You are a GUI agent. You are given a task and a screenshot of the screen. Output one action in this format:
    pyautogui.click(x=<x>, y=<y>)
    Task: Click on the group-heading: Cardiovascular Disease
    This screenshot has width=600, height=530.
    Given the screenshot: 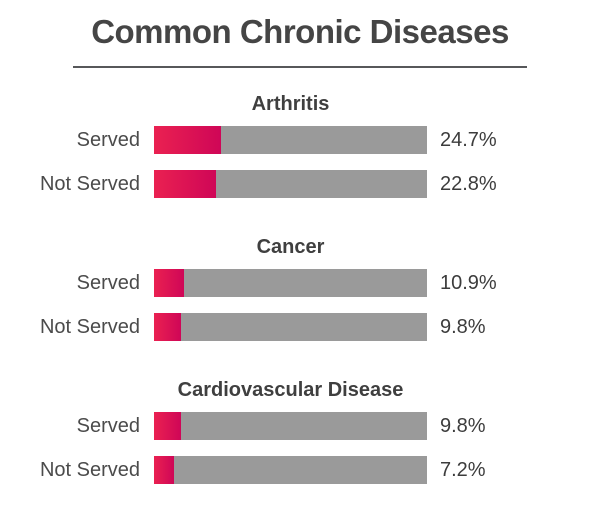 What is the action you would take?
    pyautogui.click(x=290, y=390)
    